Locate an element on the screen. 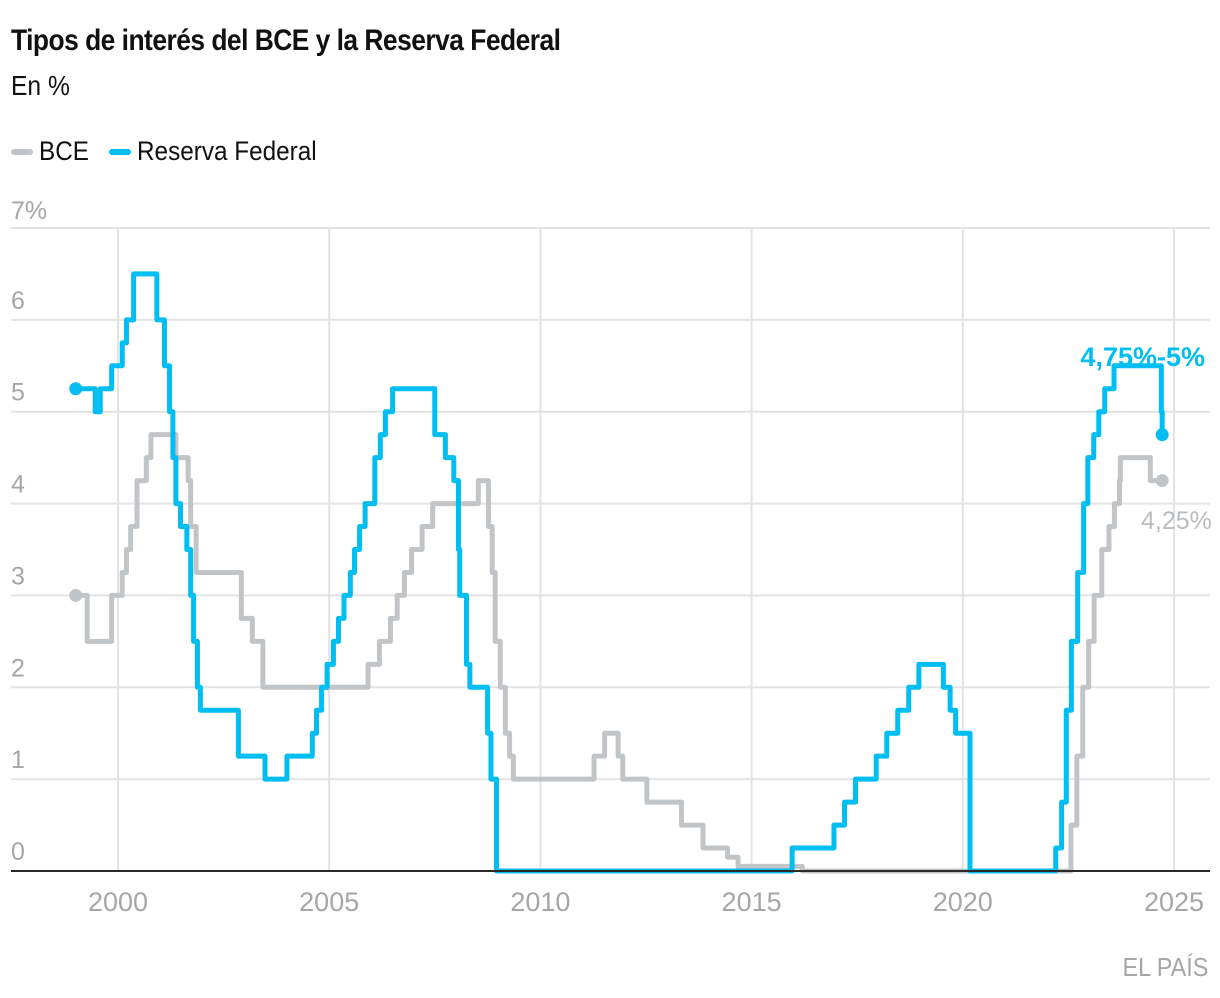 This screenshot has height=998, width=1220. end-marker-fed is located at coordinates (1162, 435).